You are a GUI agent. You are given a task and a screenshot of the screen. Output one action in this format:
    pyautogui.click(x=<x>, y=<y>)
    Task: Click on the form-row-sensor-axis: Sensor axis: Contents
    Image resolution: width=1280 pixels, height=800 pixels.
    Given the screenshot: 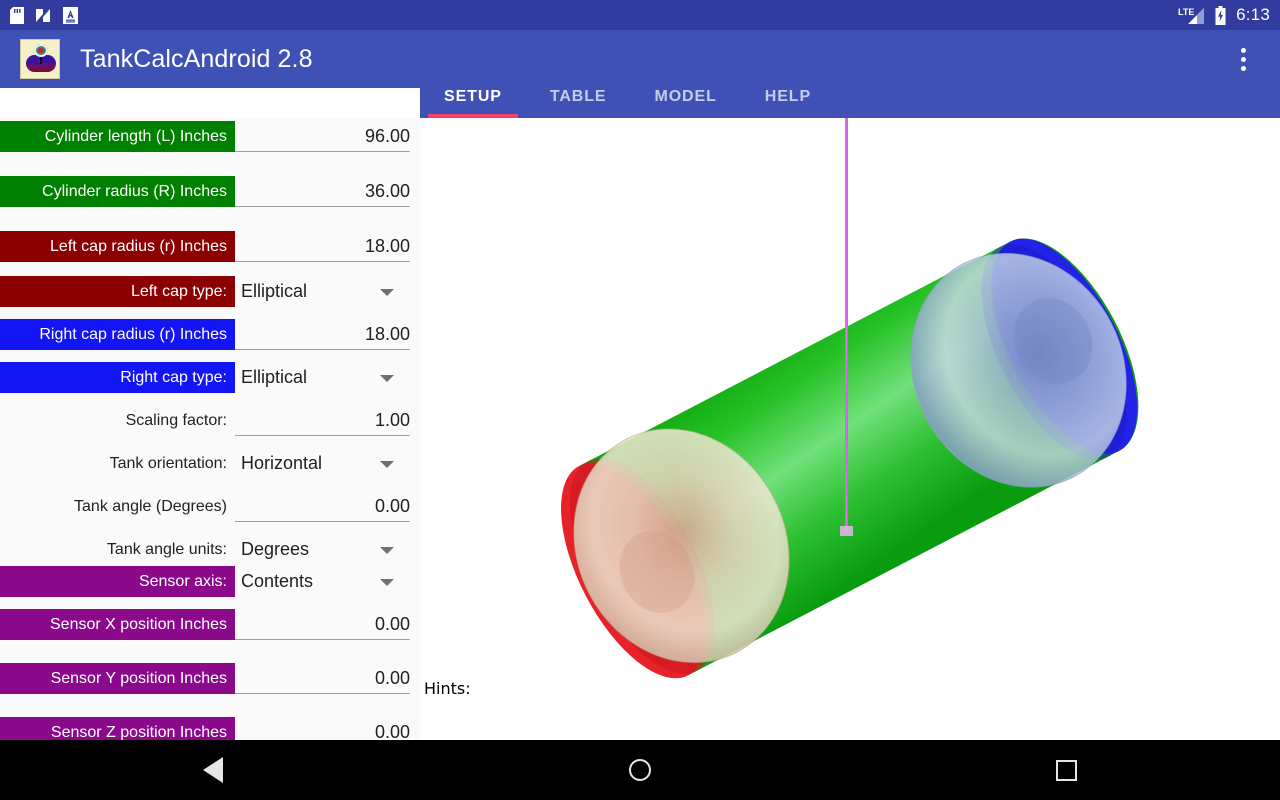 What is the action you would take?
    pyautogui.click(x=210, y=581)
    